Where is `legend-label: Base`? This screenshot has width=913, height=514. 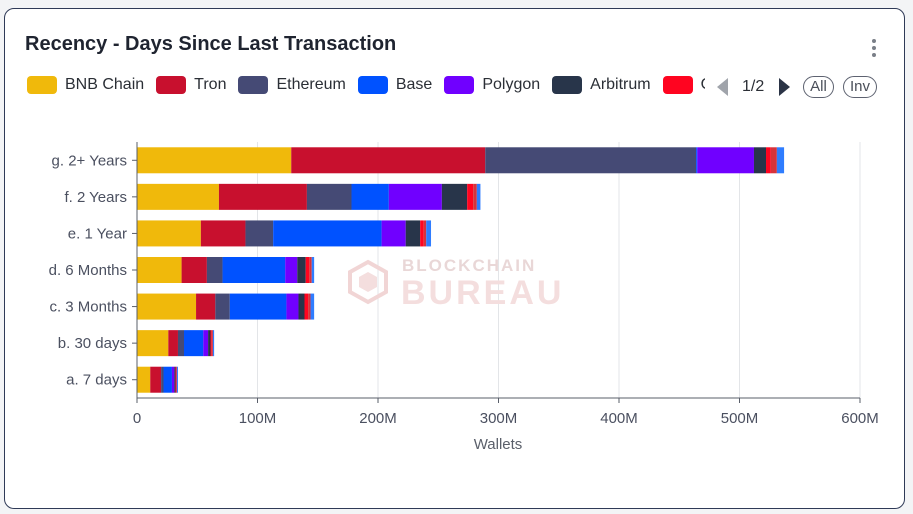
legend-label: Base is located at coordinates (414, 84).